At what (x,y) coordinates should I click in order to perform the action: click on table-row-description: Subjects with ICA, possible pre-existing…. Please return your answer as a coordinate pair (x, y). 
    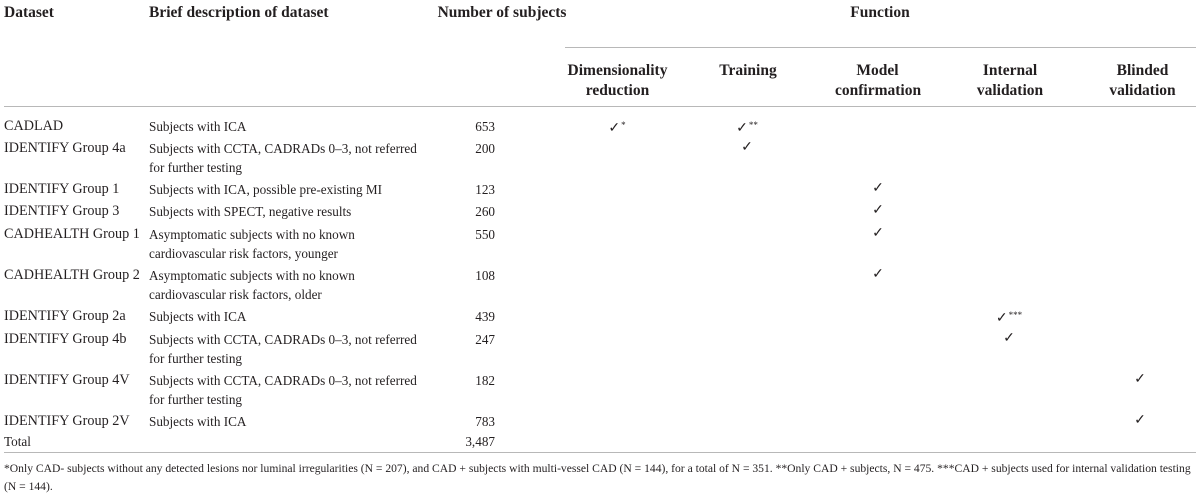
    Looking at the image, I should click on (265, 189).